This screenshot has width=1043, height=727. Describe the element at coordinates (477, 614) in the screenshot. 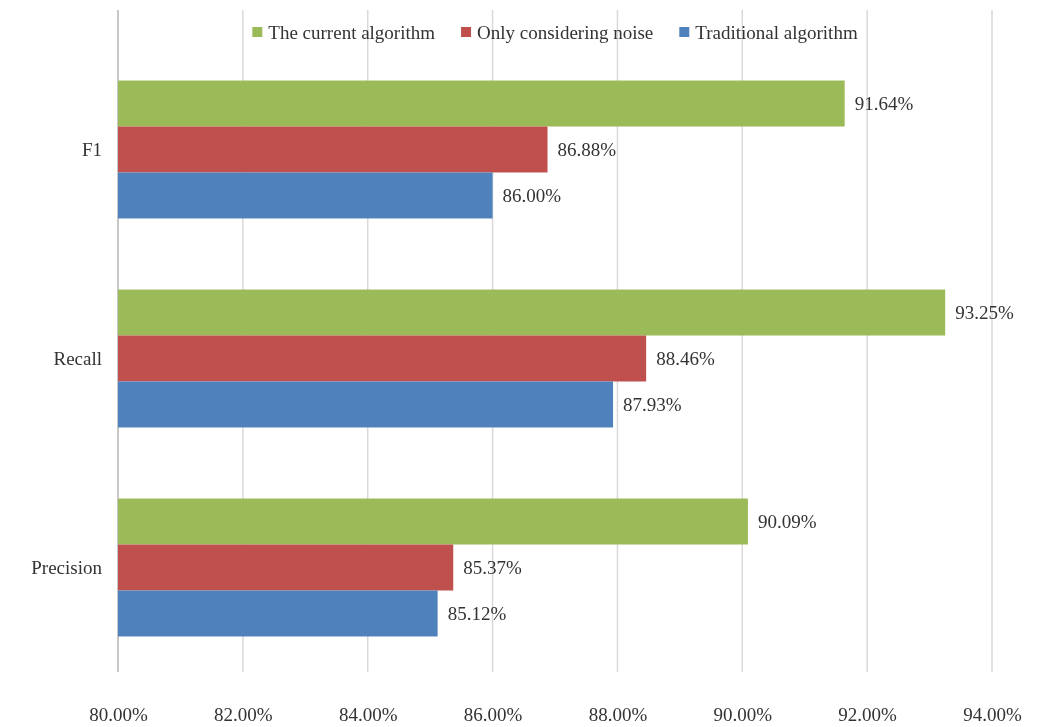

I see `data-label: 85.12%` at that location.